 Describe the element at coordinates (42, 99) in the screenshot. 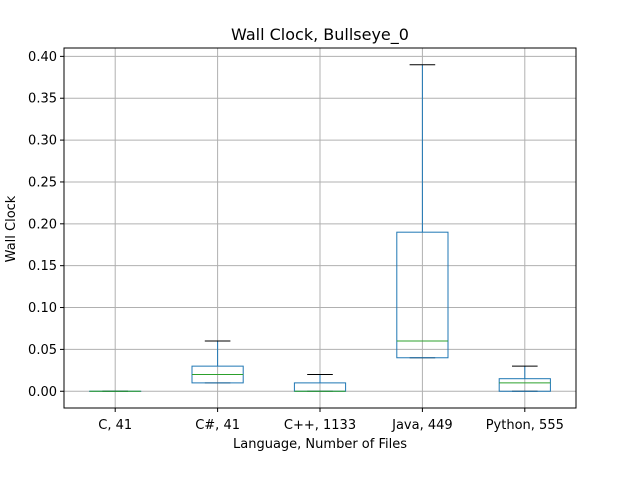

I see `y-tick-label: 0.35` at that location.